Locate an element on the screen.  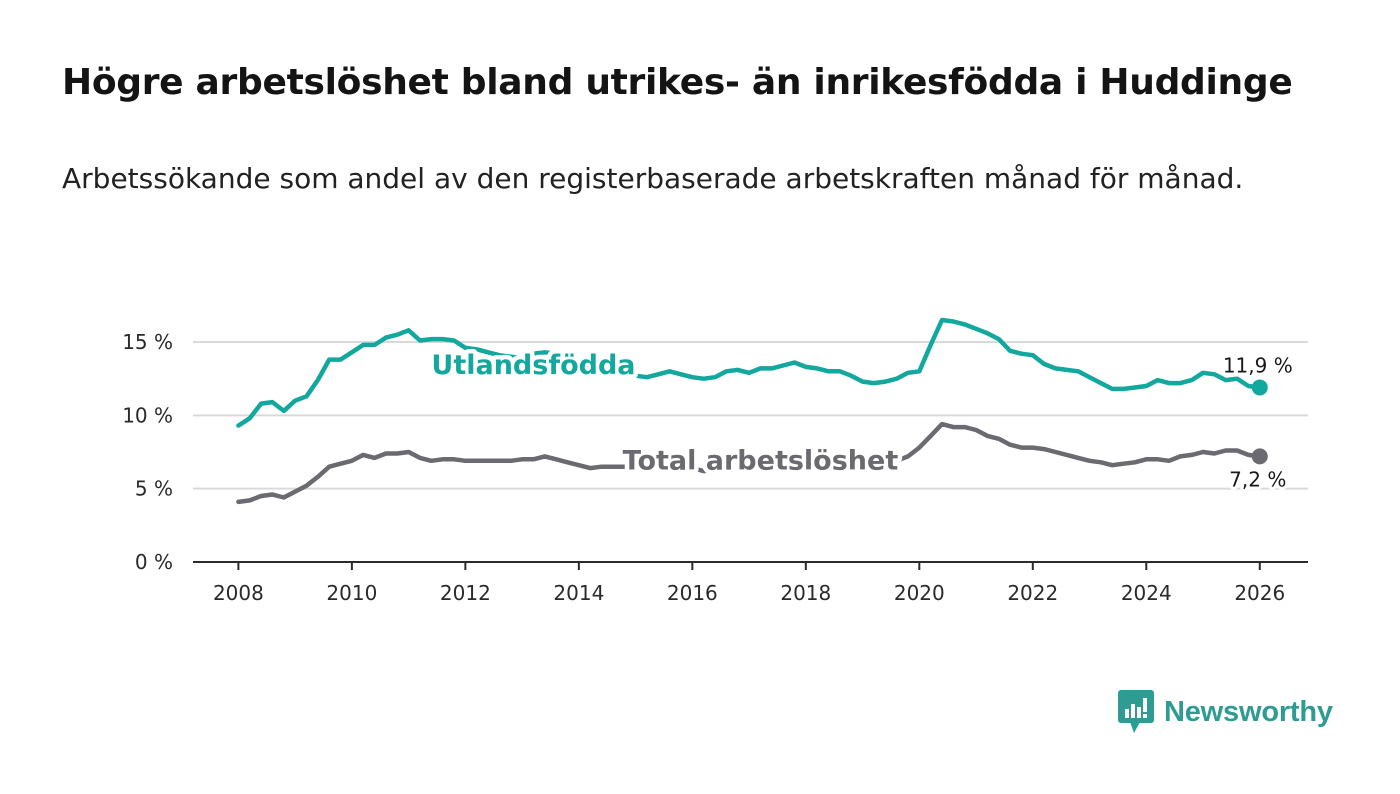
x-tick-label: 2020 is located at coordinates (919, 593).